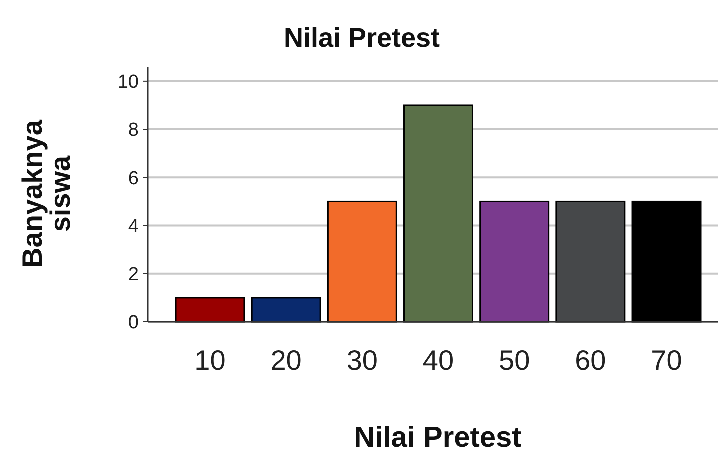  Describe the element at coordinates (134, 227) in the screenshot. I see `y-tick-label: 4` at that location.